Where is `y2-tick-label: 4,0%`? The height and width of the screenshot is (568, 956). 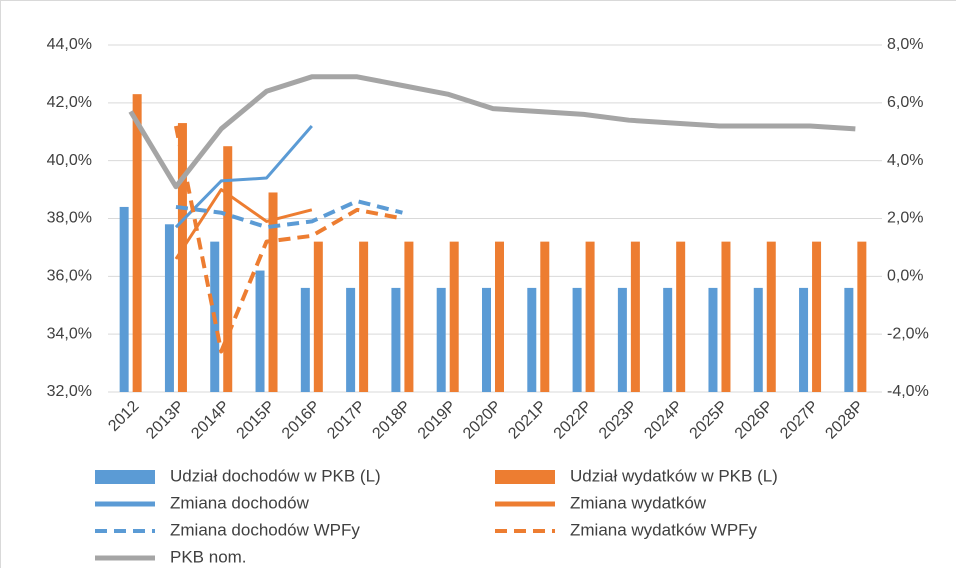 y2-tick-label: 4,0% is located at coordinates (905, 160).